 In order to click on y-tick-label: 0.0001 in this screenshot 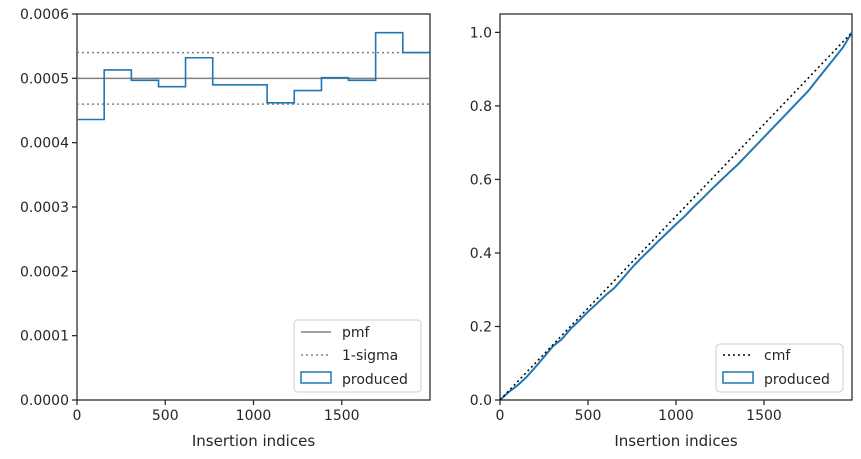, I will do `click(44, 337)`.